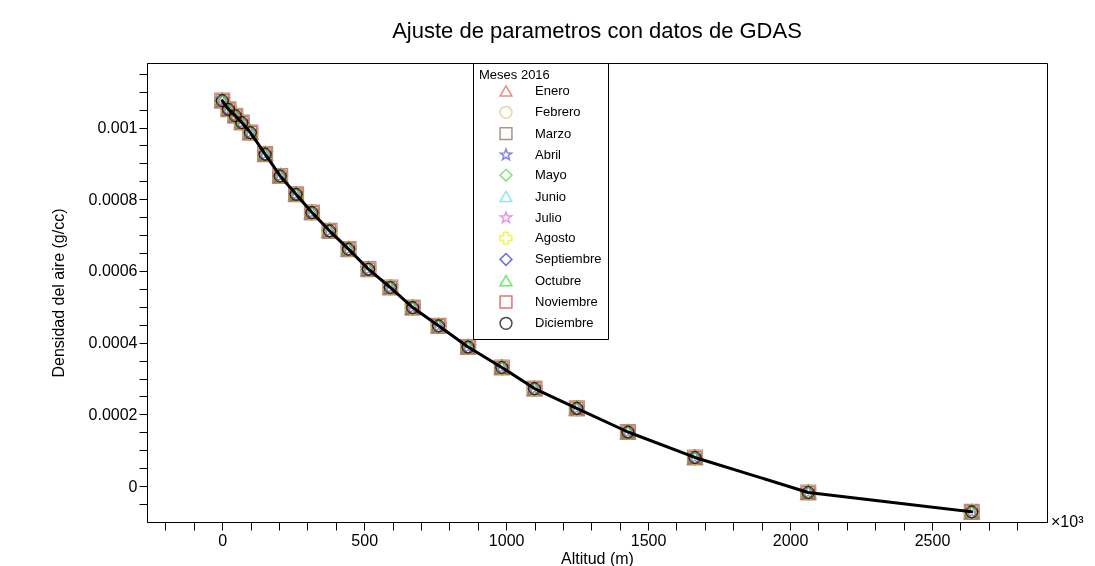  Describe the element at coordinates (558, 280) in the screenshot. I see `legend-label: Octubre` at that location.